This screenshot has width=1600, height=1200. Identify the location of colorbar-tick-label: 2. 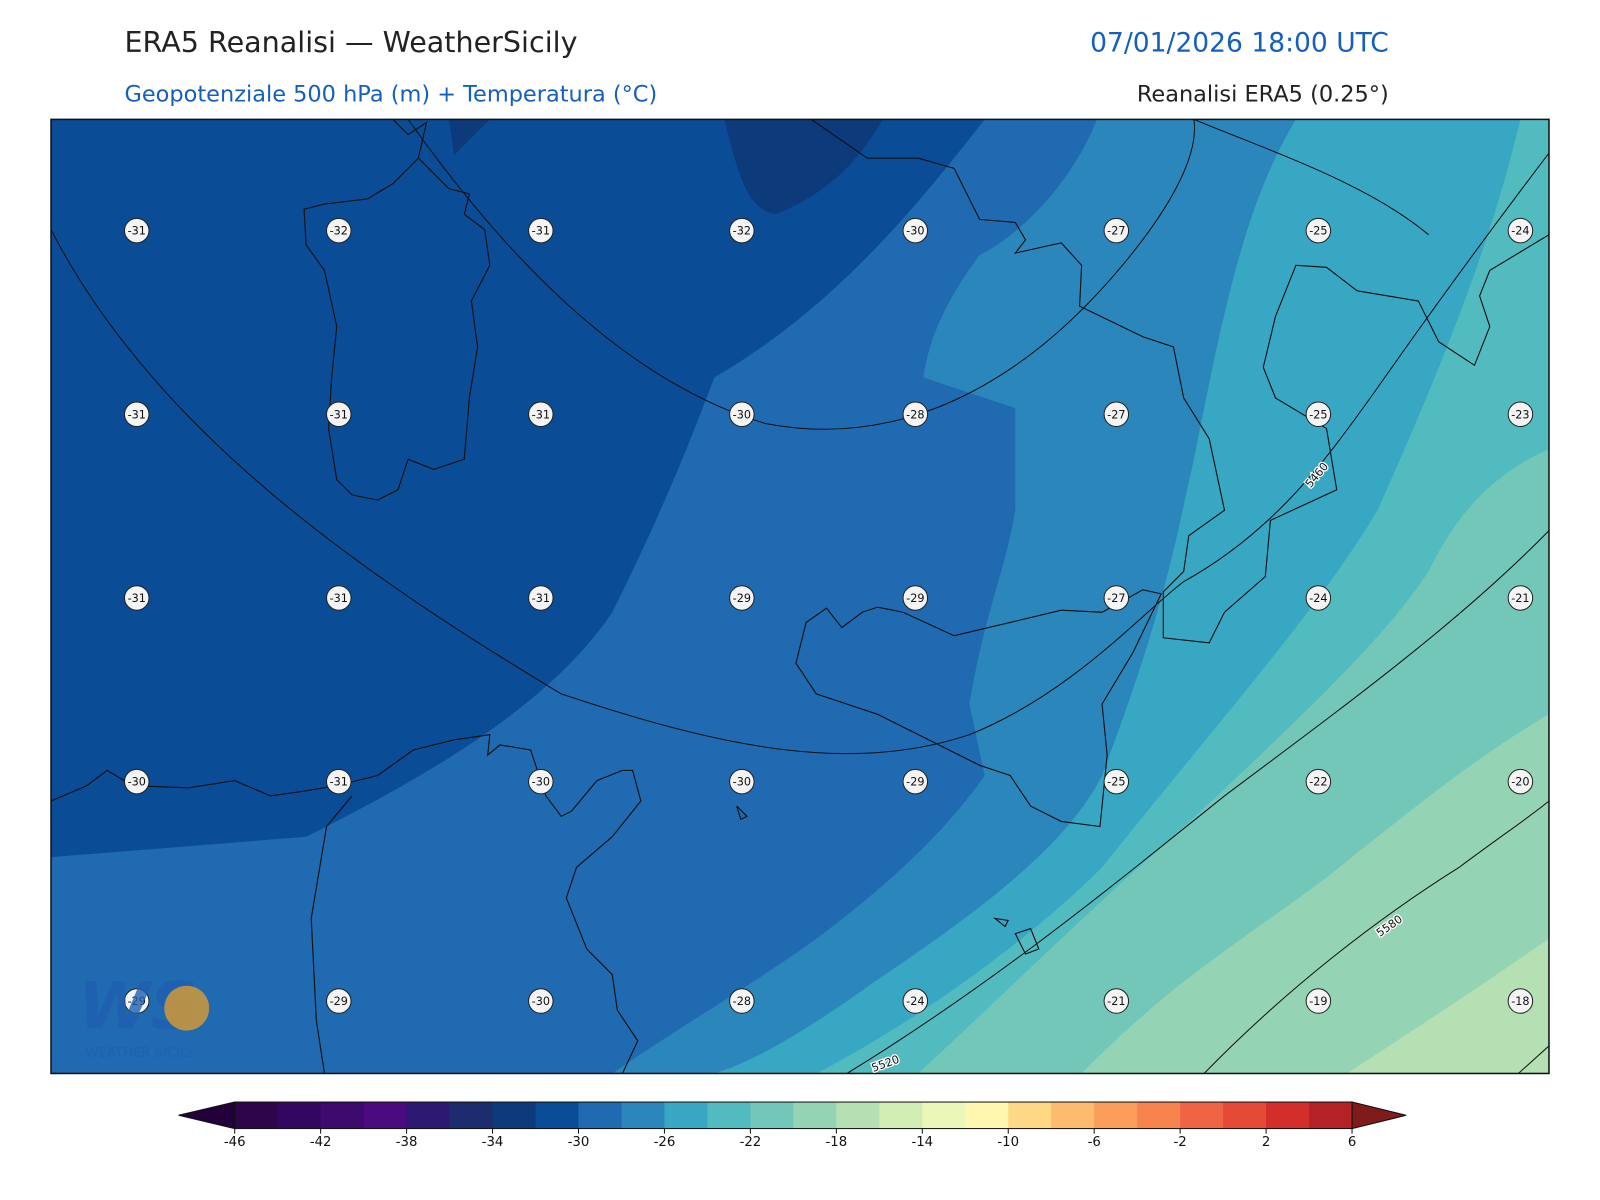
(1266, 1142).